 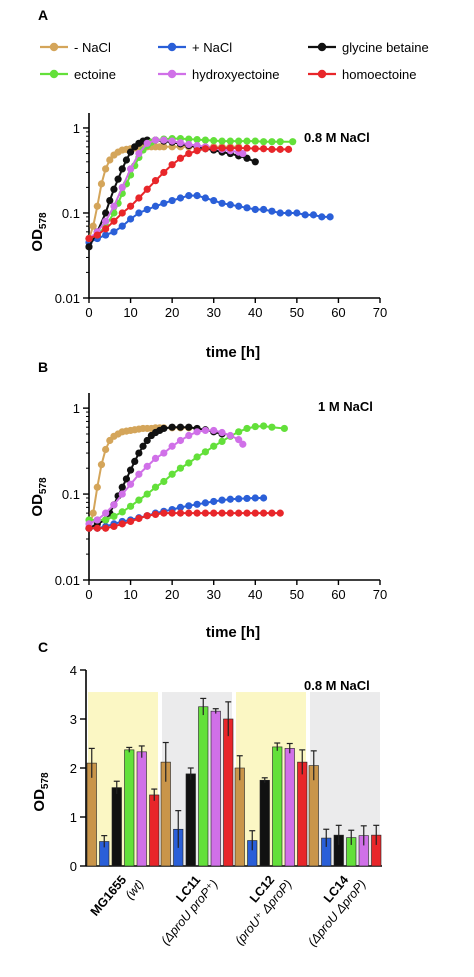 What do you see at coordinates (73, 719) in the screenshot?
I see `panel-c-y-tick-label: 3` at bounding box center [73, 719].